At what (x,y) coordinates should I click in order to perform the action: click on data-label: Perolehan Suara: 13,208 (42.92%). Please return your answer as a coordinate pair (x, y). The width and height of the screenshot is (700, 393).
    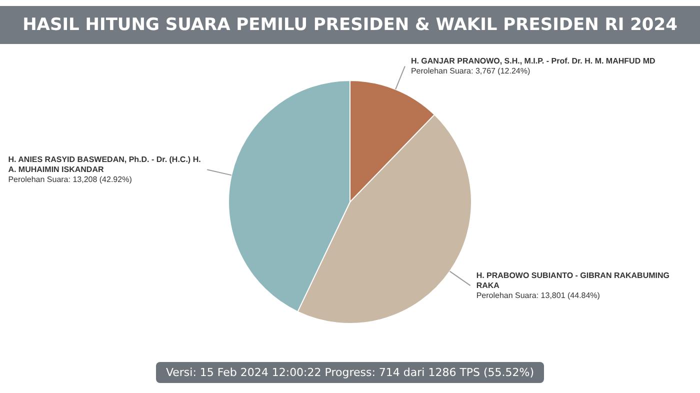
    Looking at the image, I should click on (70, 179).